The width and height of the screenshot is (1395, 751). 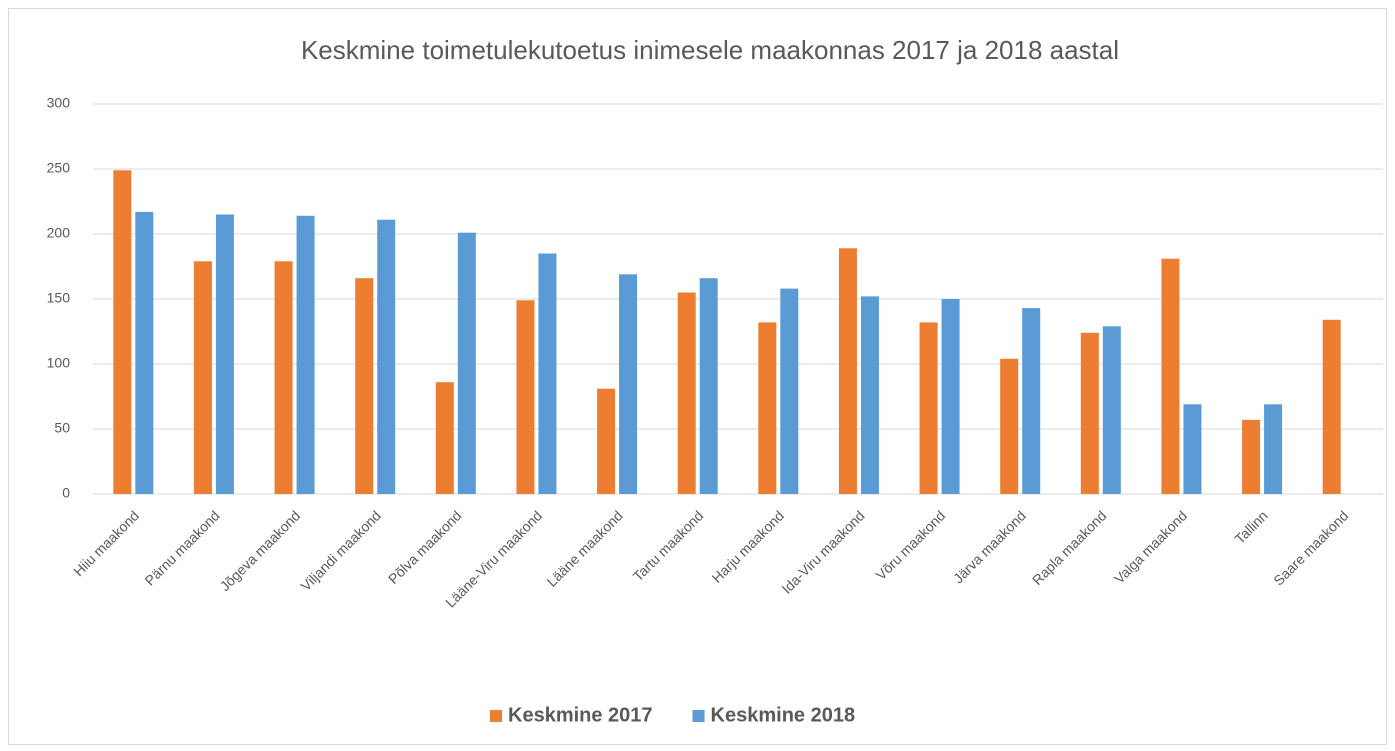 I want to click on y-tick-label: 250, so click(x=59, y=168).